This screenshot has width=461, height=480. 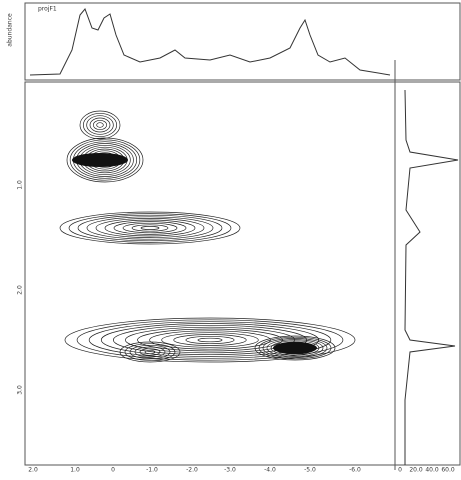 What do you see at coordinates (10, 30) in the screenshot?
I see `top-axis-label: abundance` at bounding box center [10, 30].